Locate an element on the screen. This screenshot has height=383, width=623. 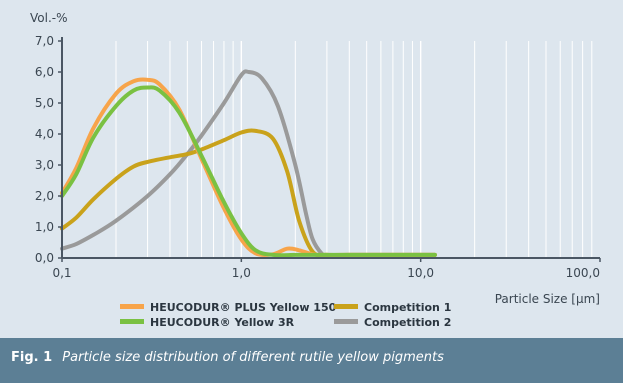
legend-item-heucodur-plus-yellow-150: HEUCODUR® PLUS Yellow 150 is located at coordinates (228, 307).